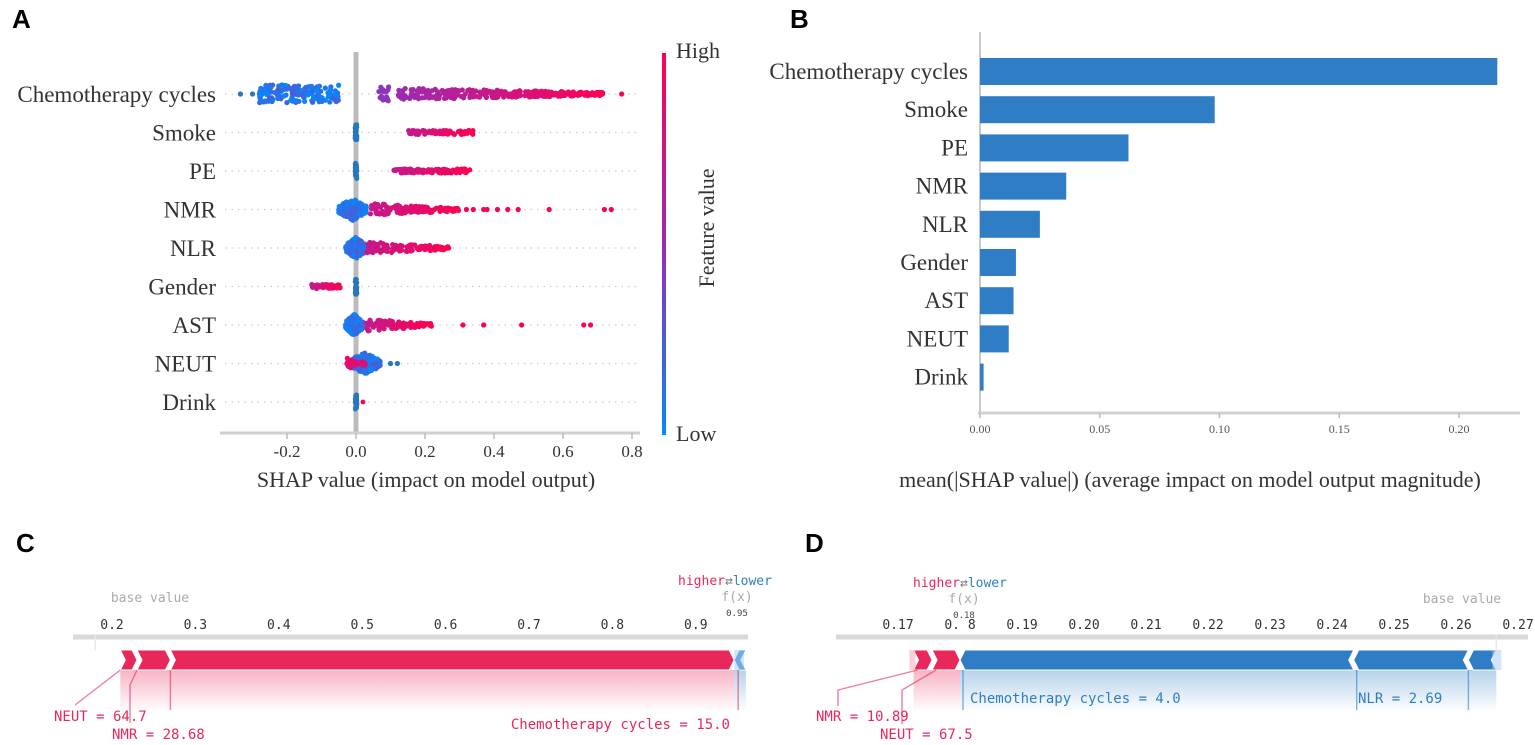  I want to click on negative-segment, so click(1411, 660).